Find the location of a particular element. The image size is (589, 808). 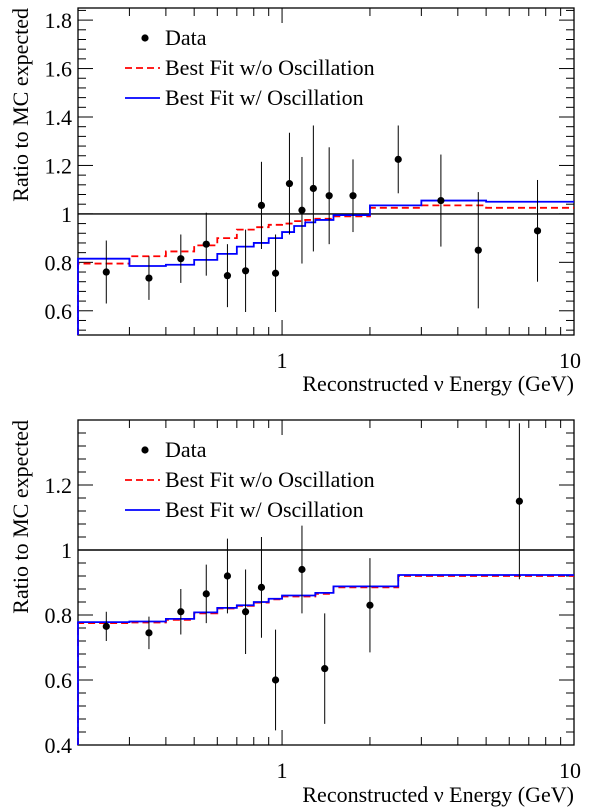

best-fit-without-oscillation-line is located at coordinates (325, 269).